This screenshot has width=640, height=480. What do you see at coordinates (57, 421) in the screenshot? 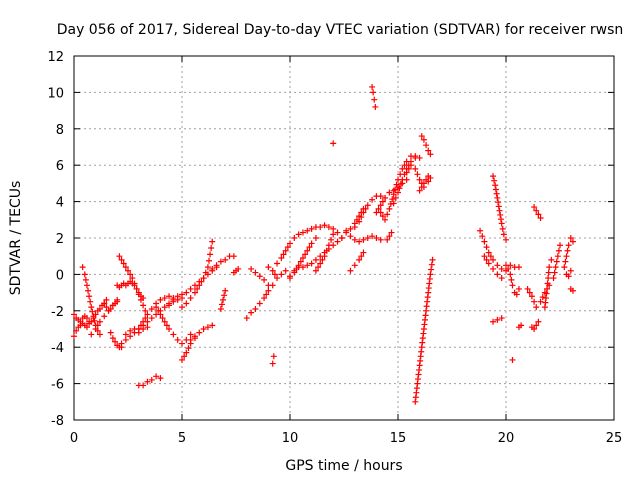
I see `y-tick-label: -8` at bounding box center [57, 421].